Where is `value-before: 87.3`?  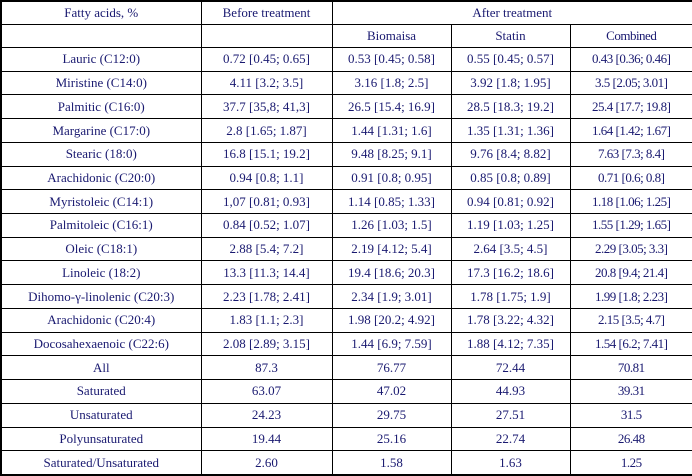
value-before: 87.3 is located at coordinates (266, 368).